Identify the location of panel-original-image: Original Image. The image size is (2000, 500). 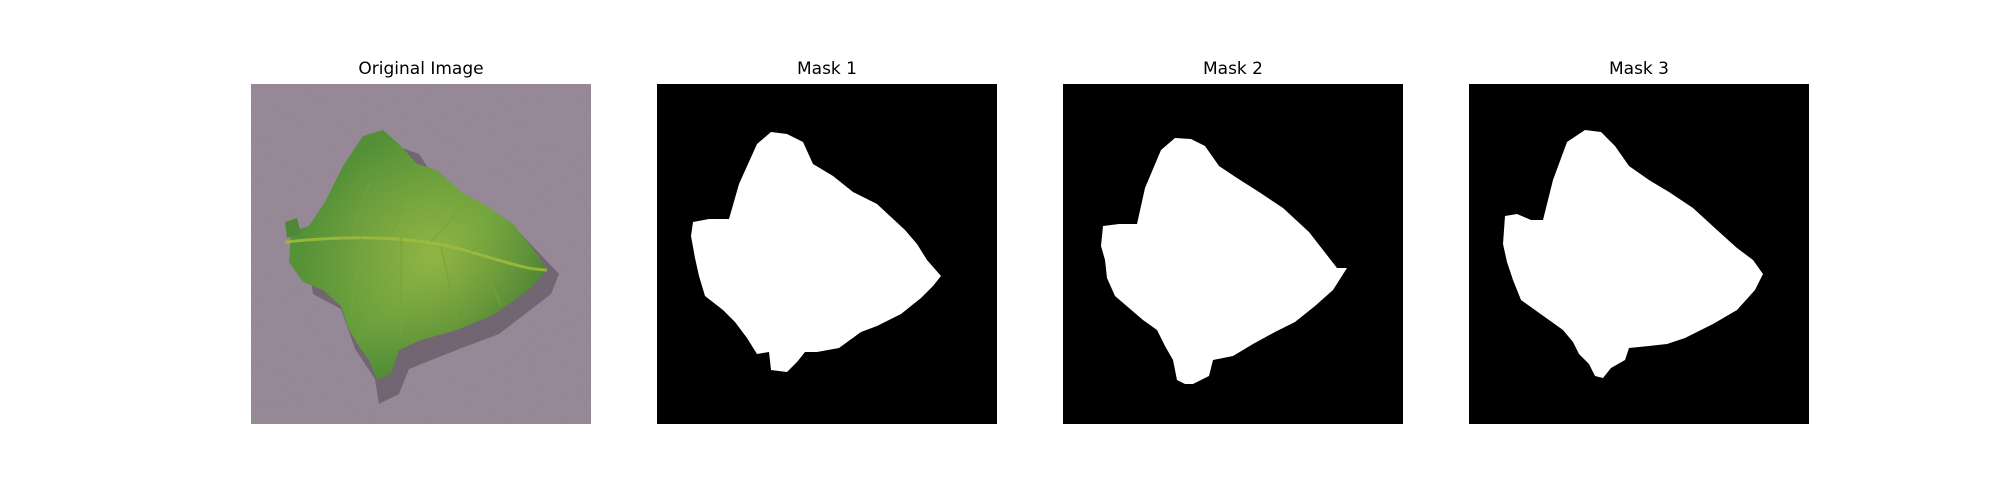
(421, 239).